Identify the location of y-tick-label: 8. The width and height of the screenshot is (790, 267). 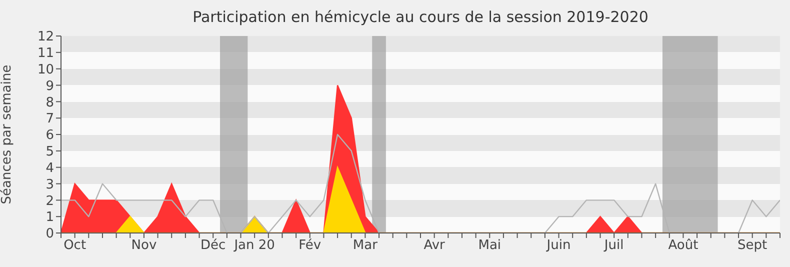
(50, 102).